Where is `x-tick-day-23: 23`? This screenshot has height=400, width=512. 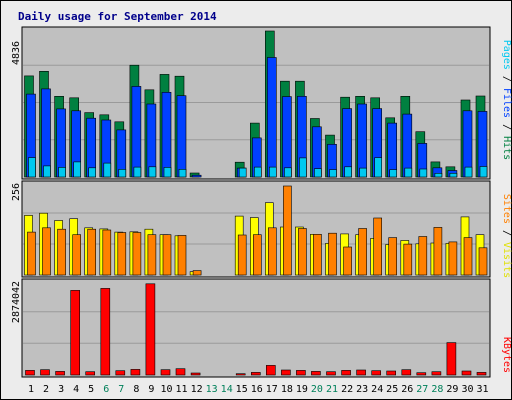
x-tick-day-23: 23 is located at coordinates (362, 389).